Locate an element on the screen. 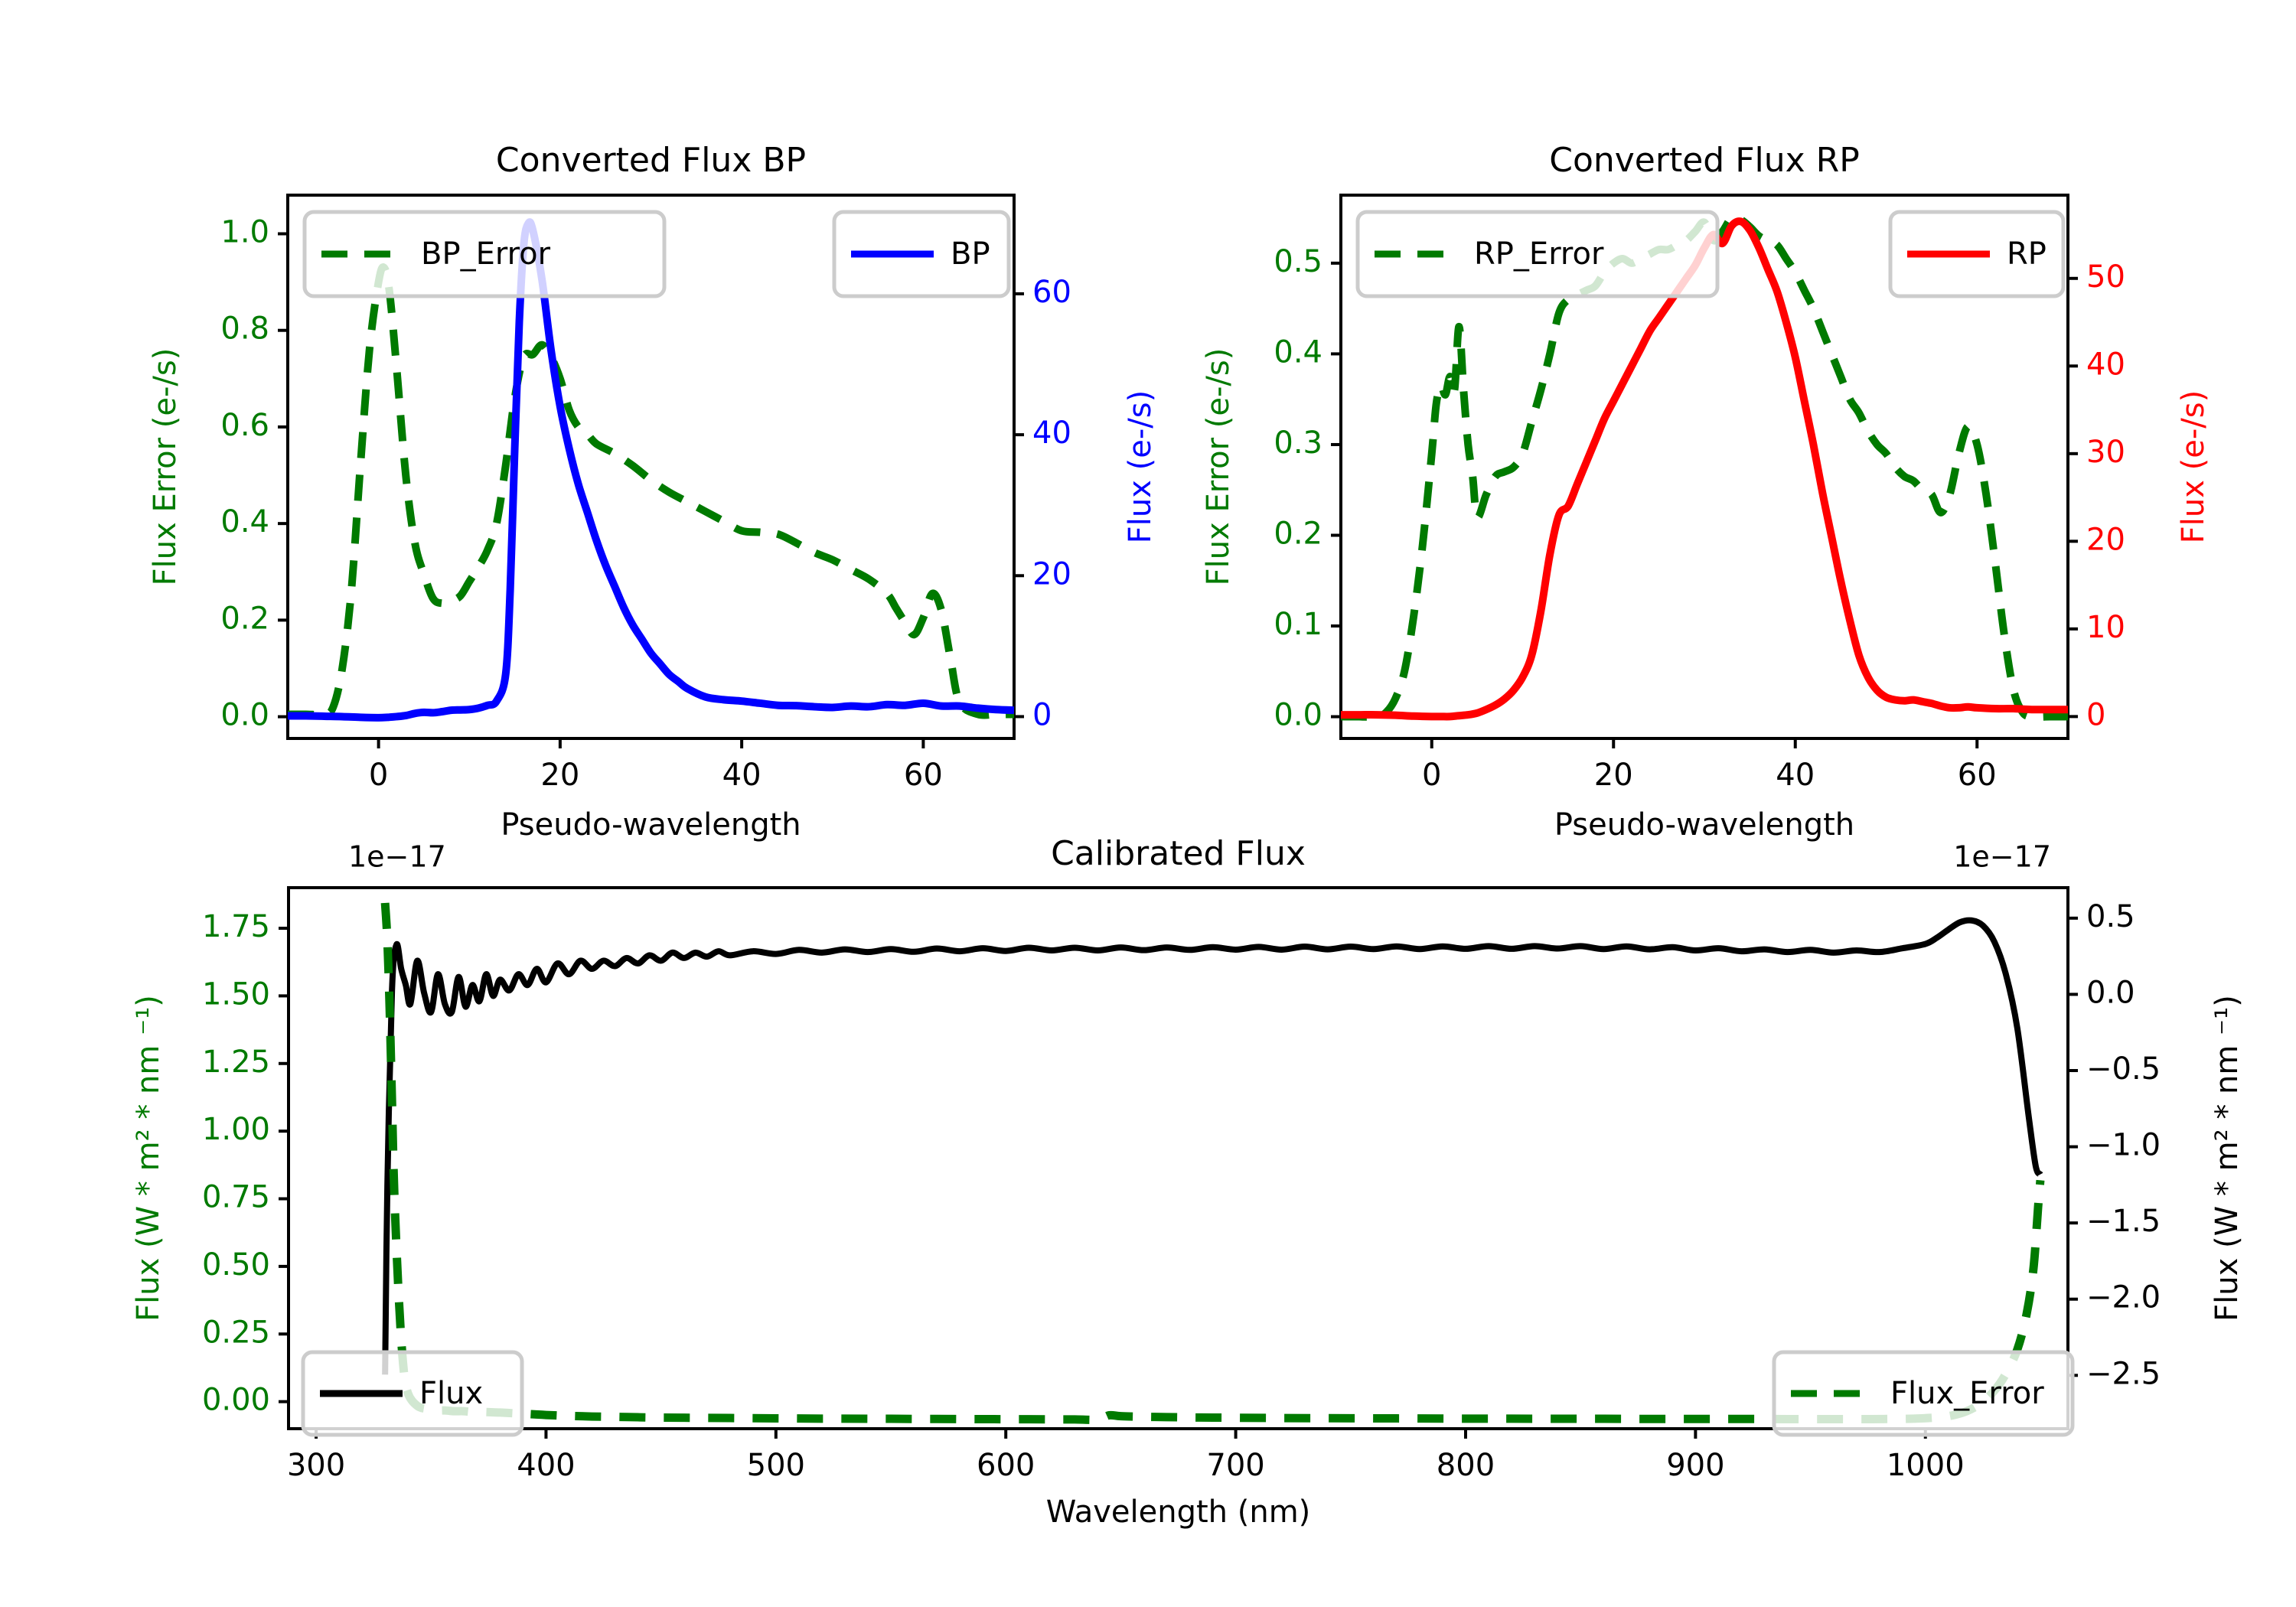 The width and height of the screenshot is (2296, 1607). rp-legend-error-box is located at coordinates (1537, 254).